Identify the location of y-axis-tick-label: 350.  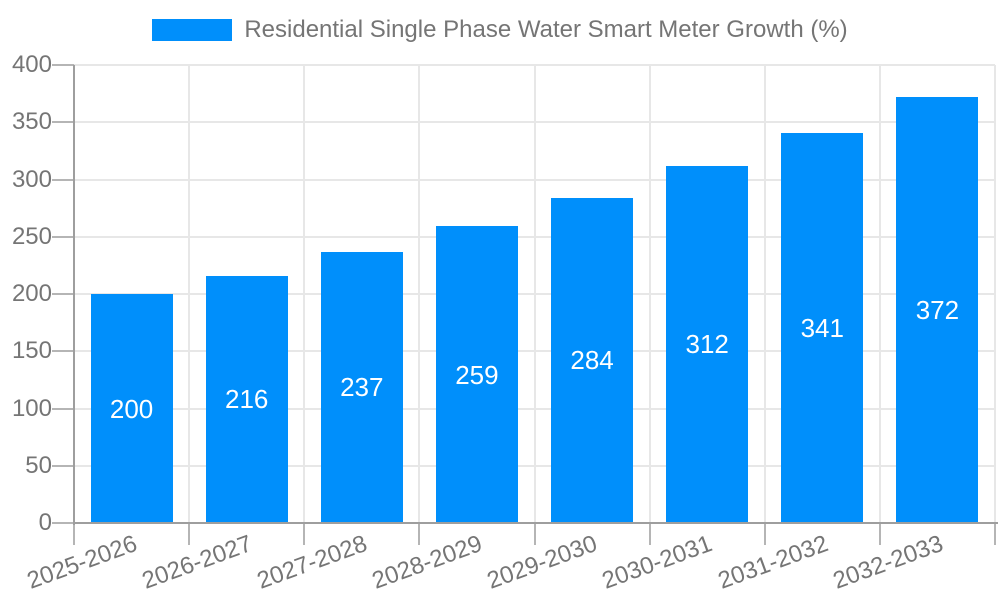
(31, 121).